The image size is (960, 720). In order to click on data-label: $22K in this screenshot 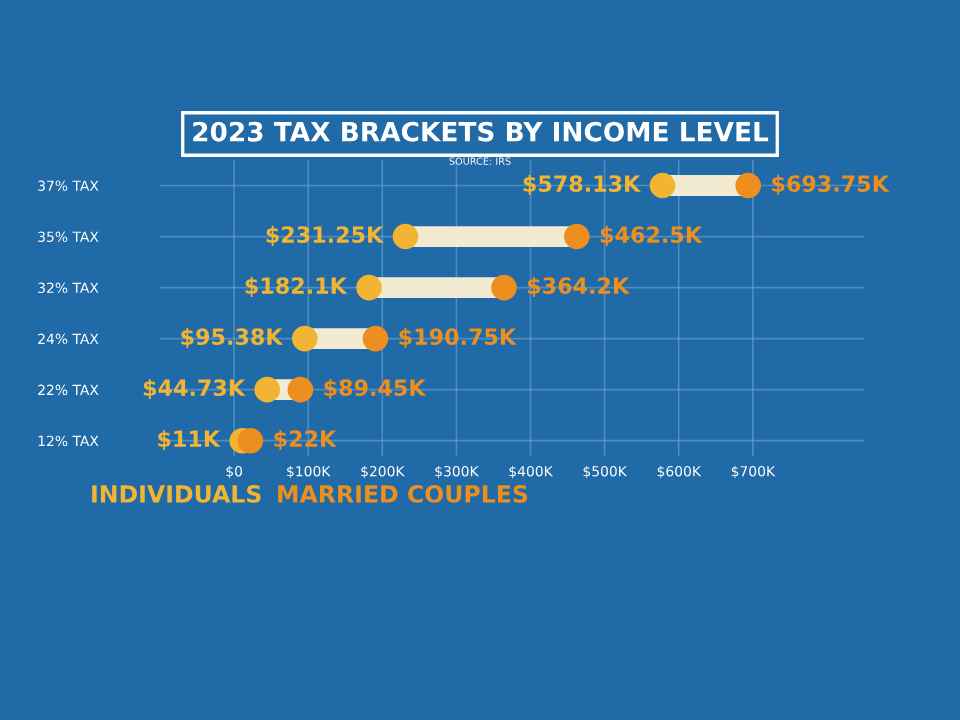, I will do `click(305, 440)`.